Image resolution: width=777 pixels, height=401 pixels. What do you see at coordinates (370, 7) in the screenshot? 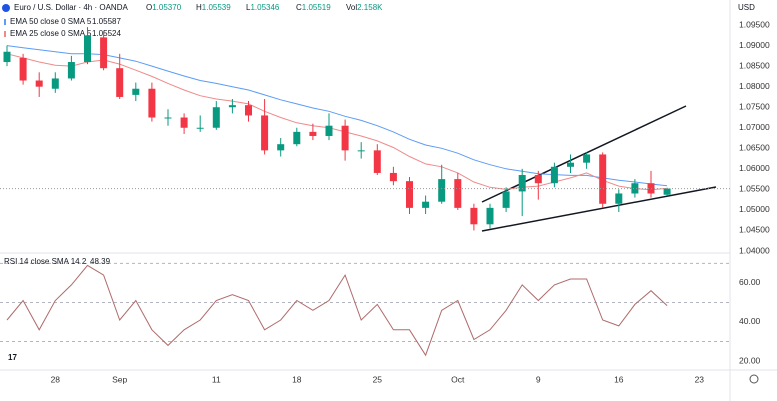
I see `ohlc-value: 2.158K` at bounding box center [370, 7].